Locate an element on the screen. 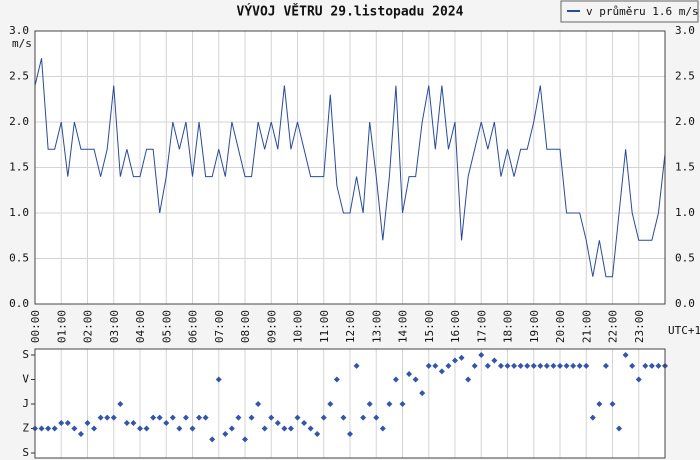 Image resolution: width=700 pixels, height=460 pixels. legend: v průměru 1.6 m/s is located at coordinates (629, 11).